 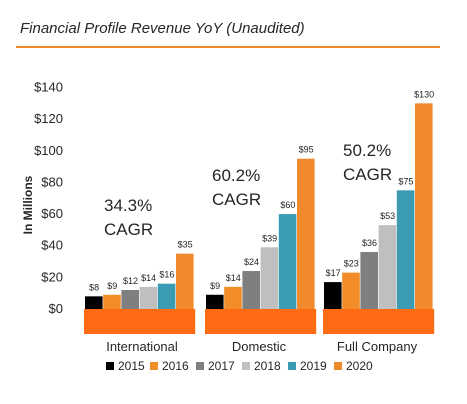 What do you see at coordinates (130, 281) in the screenshot?
I see `data-label: $12` at bounding box center [130, 281].